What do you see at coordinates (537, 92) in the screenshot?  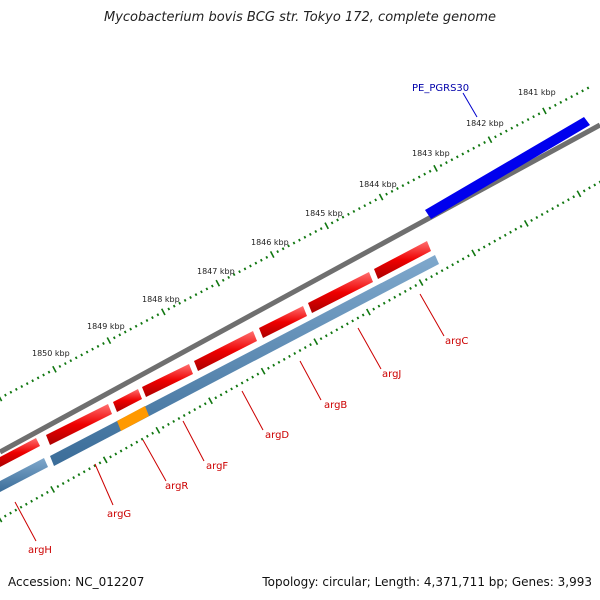 I see `scale-label-1841: 1841 kbp` at bounding box center [537, 92].